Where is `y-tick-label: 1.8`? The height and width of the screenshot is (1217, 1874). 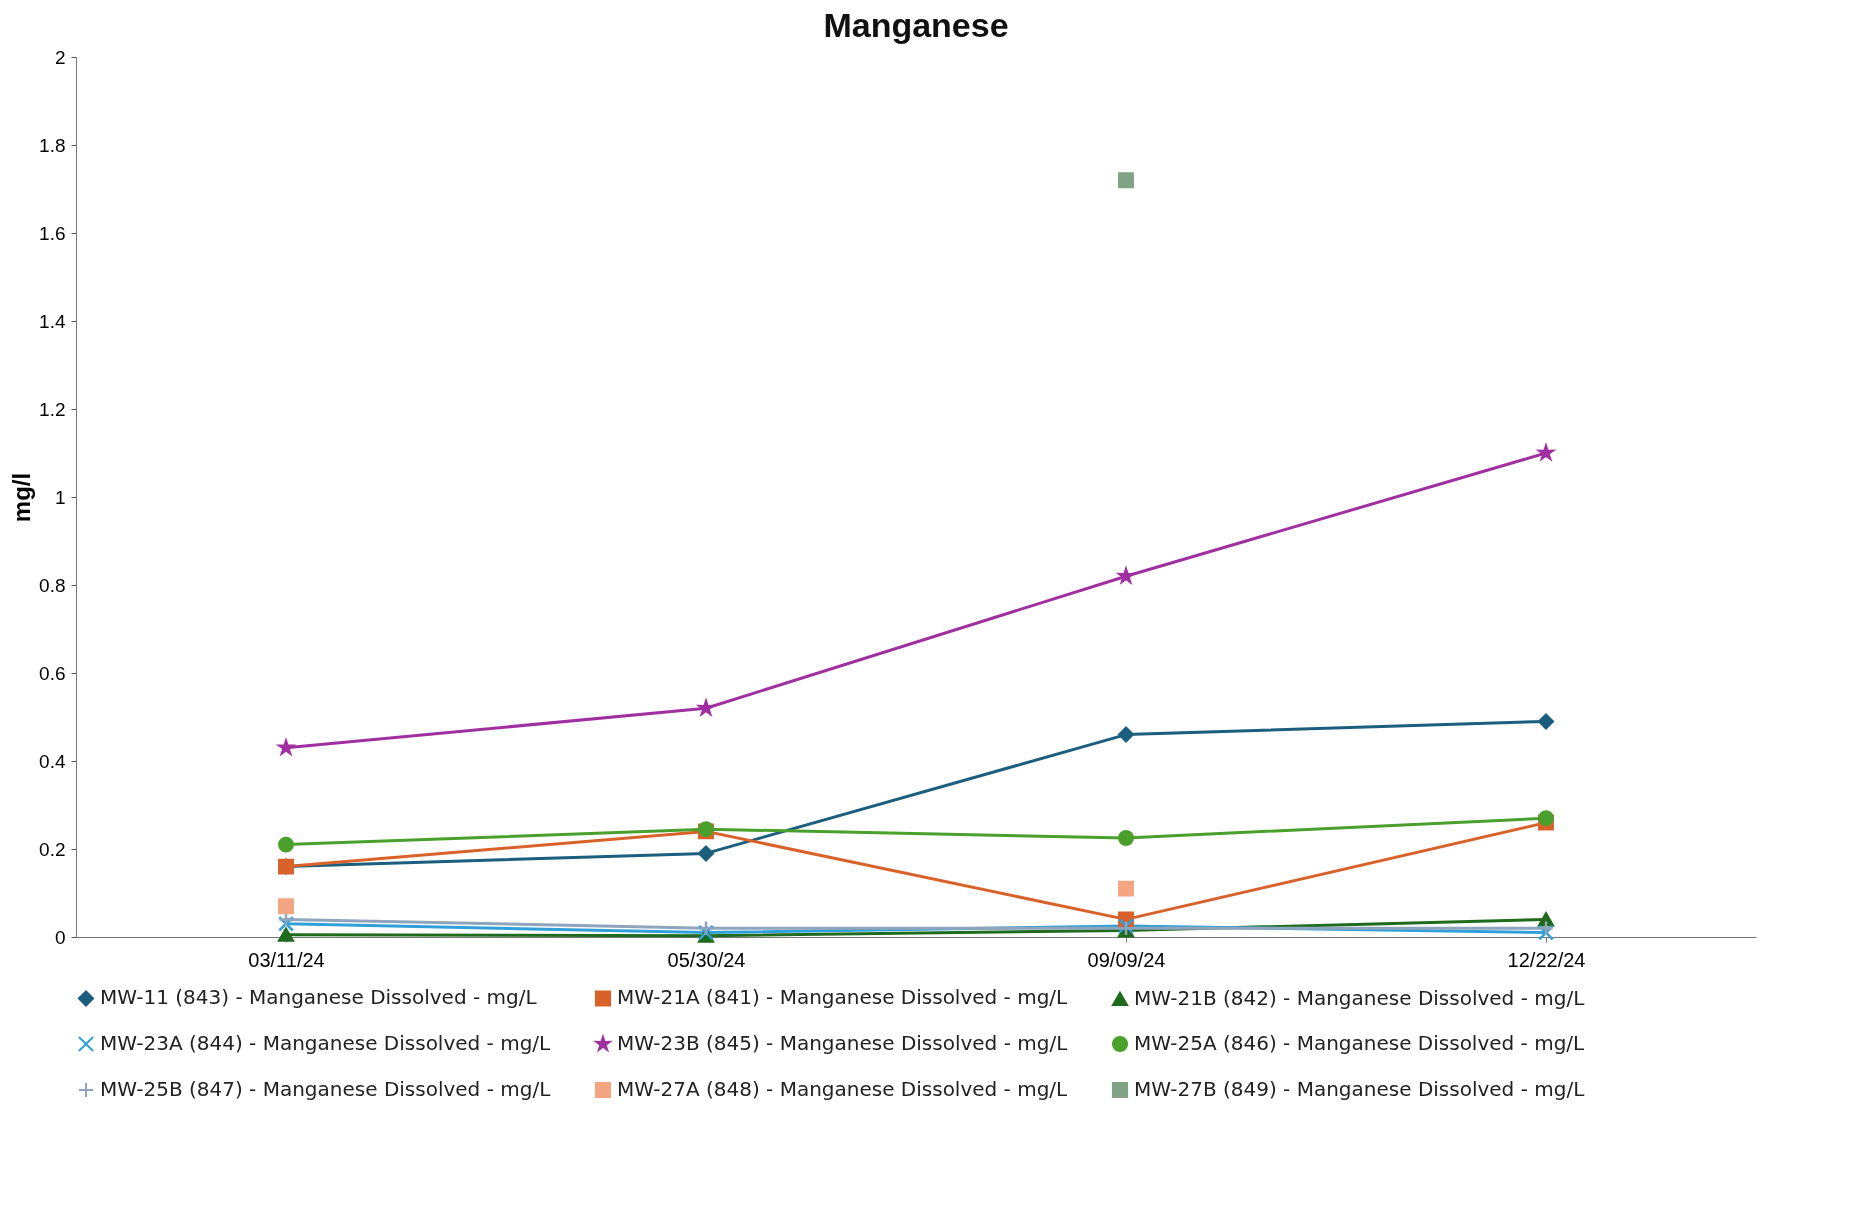
y-tick-label: 1.8 is located at coordinates (52, 145).